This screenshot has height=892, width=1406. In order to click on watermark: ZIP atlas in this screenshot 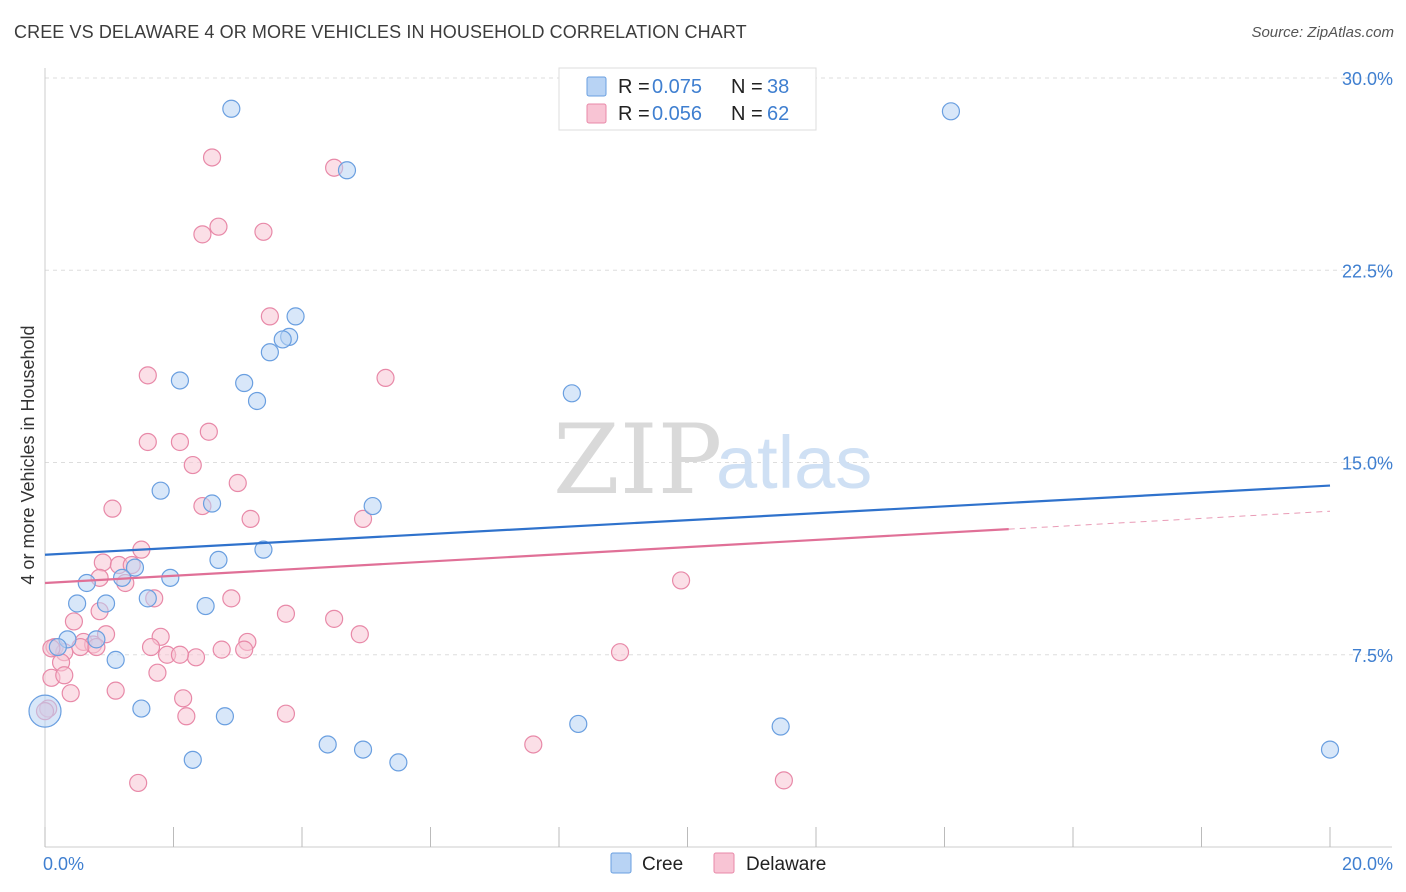, I will do `click(712, 460)`.